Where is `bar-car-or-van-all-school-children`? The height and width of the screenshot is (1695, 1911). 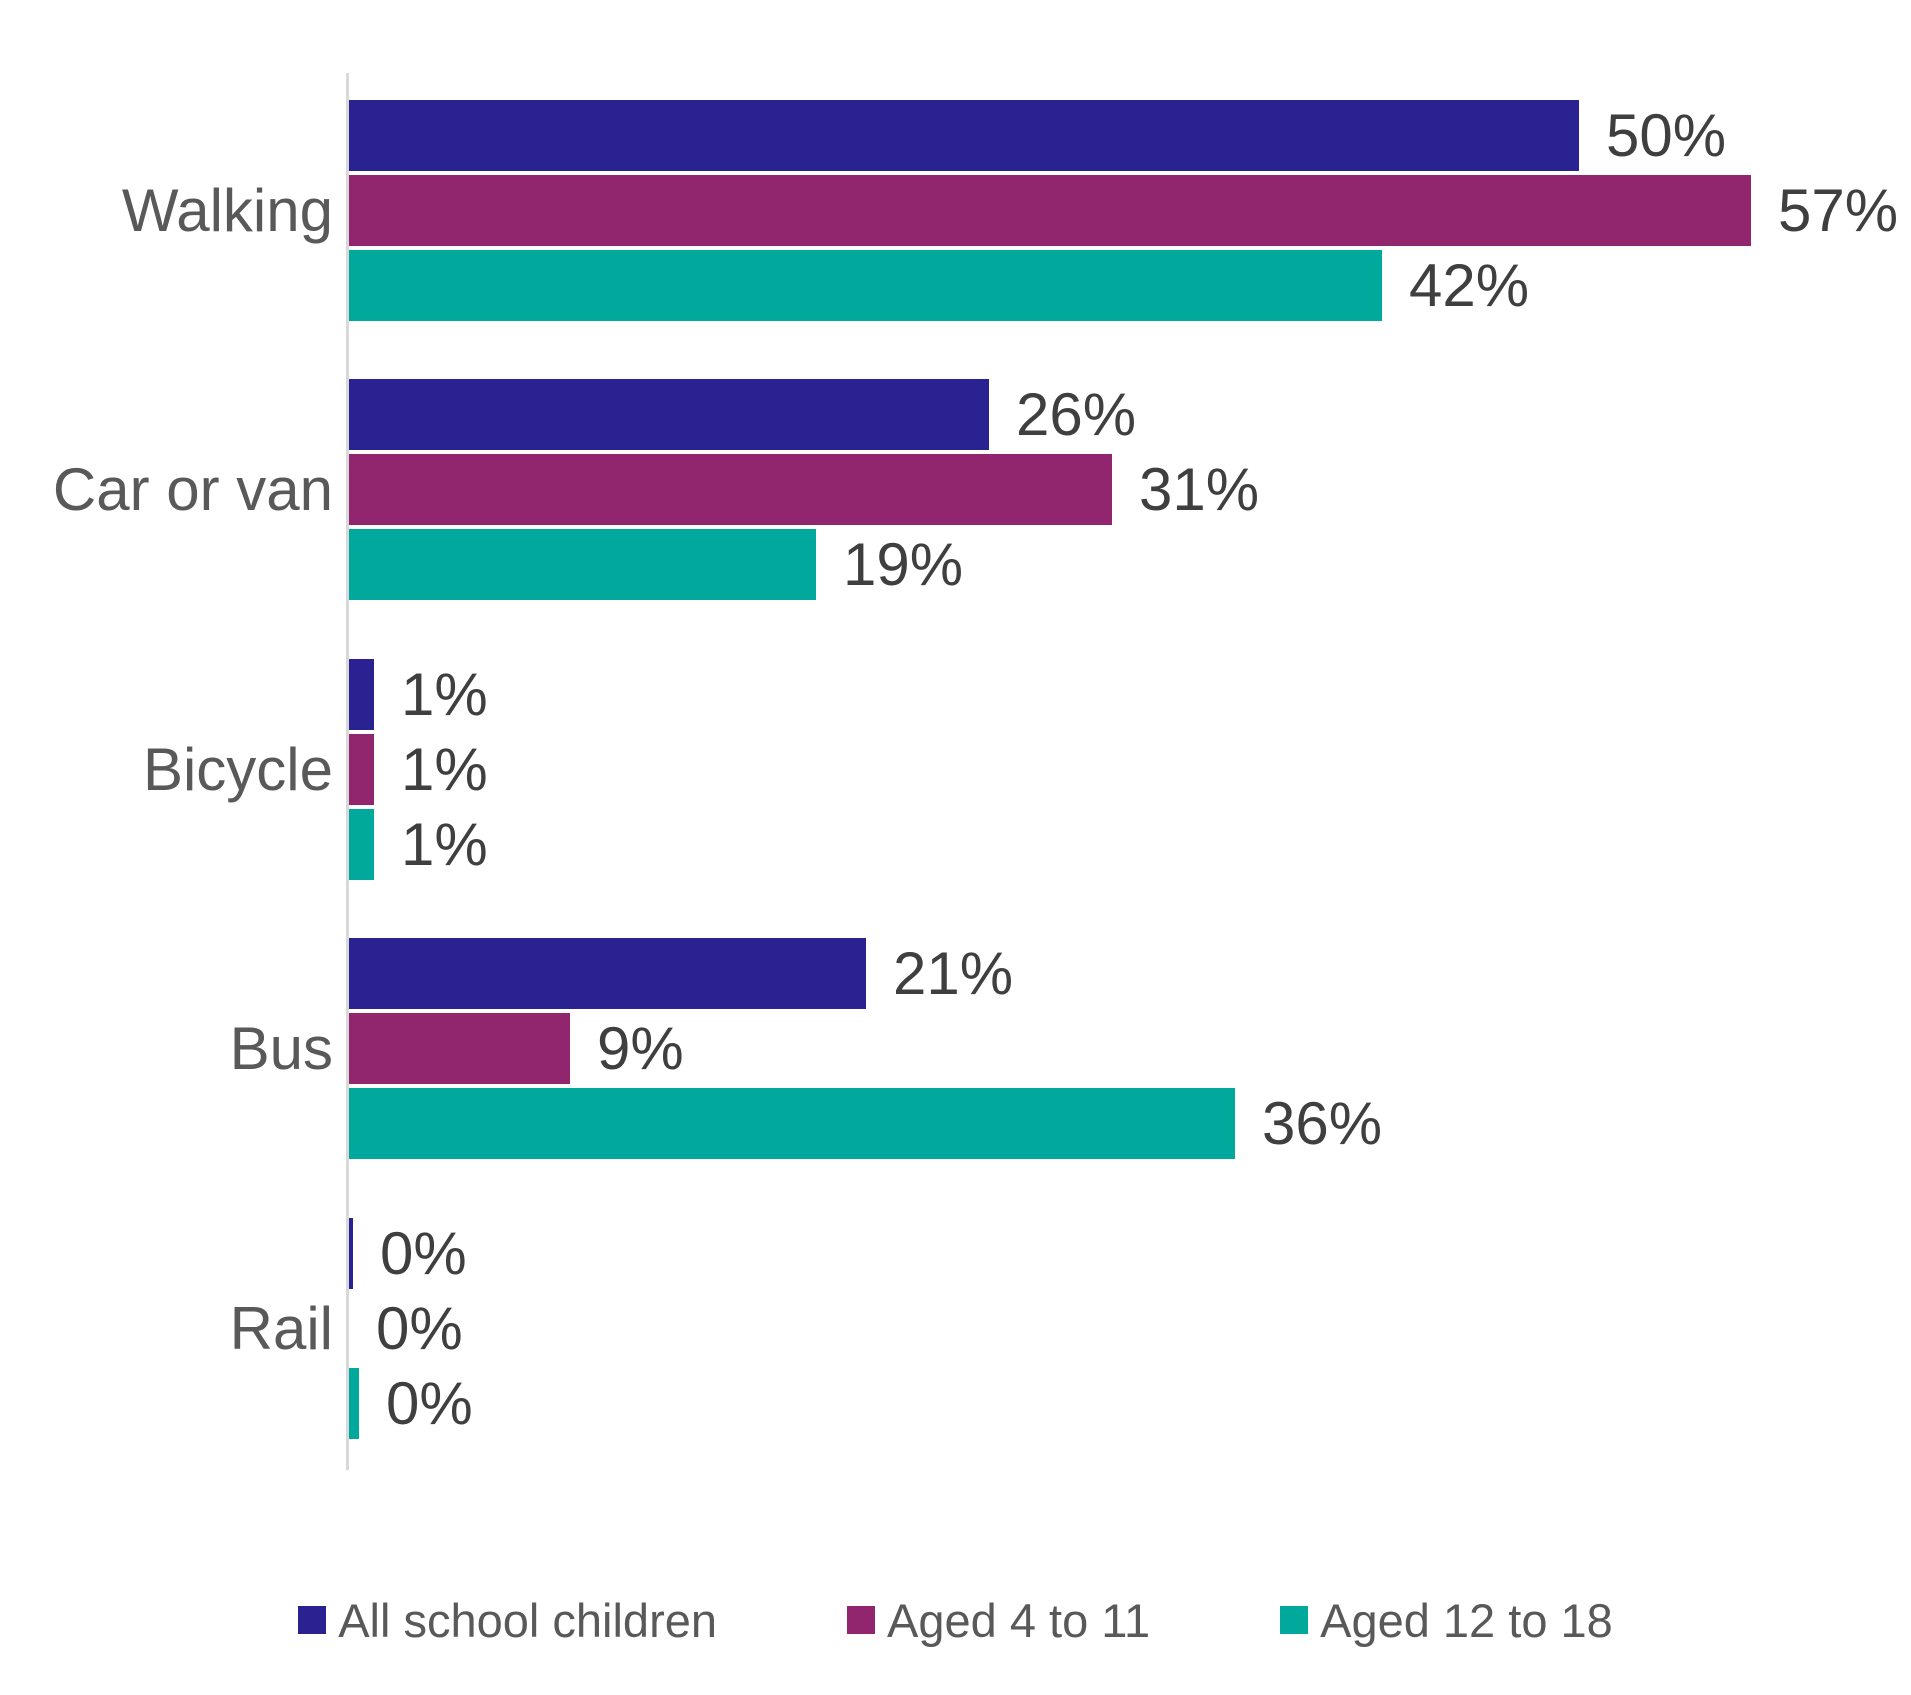 bar-car-or-van-all-school-children is located at coordinates (669, 415).